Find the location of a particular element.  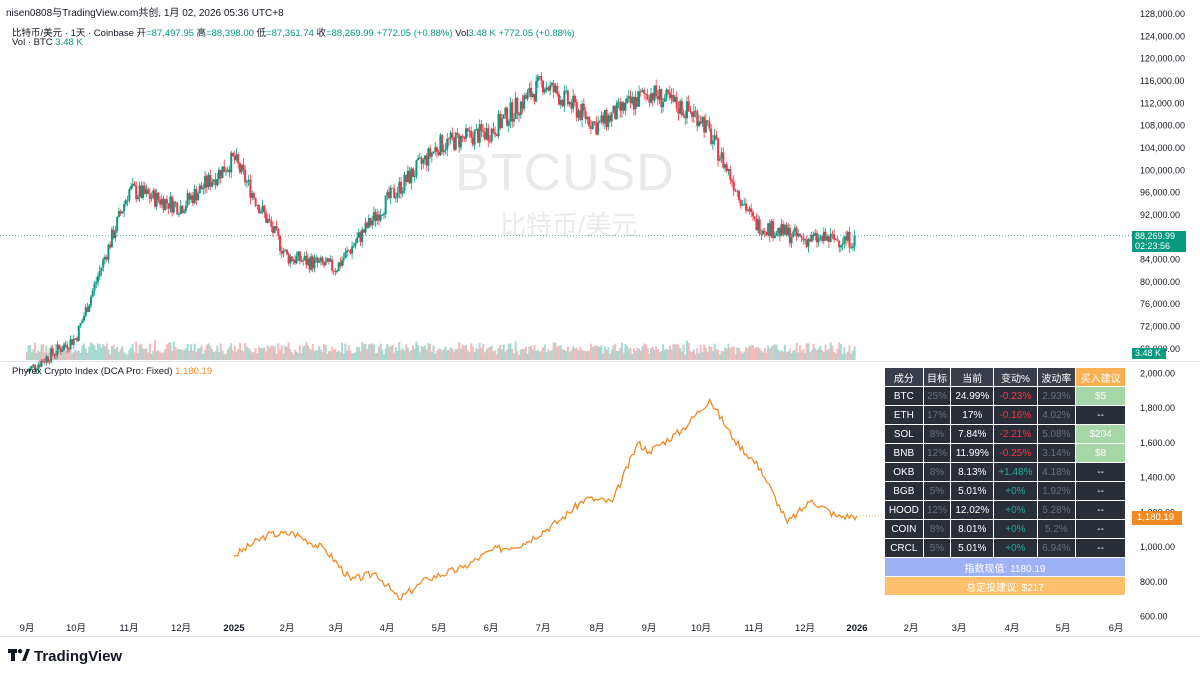

vol-change-value: +772.05 (+0.88%) is located at coordinates (536, 33).